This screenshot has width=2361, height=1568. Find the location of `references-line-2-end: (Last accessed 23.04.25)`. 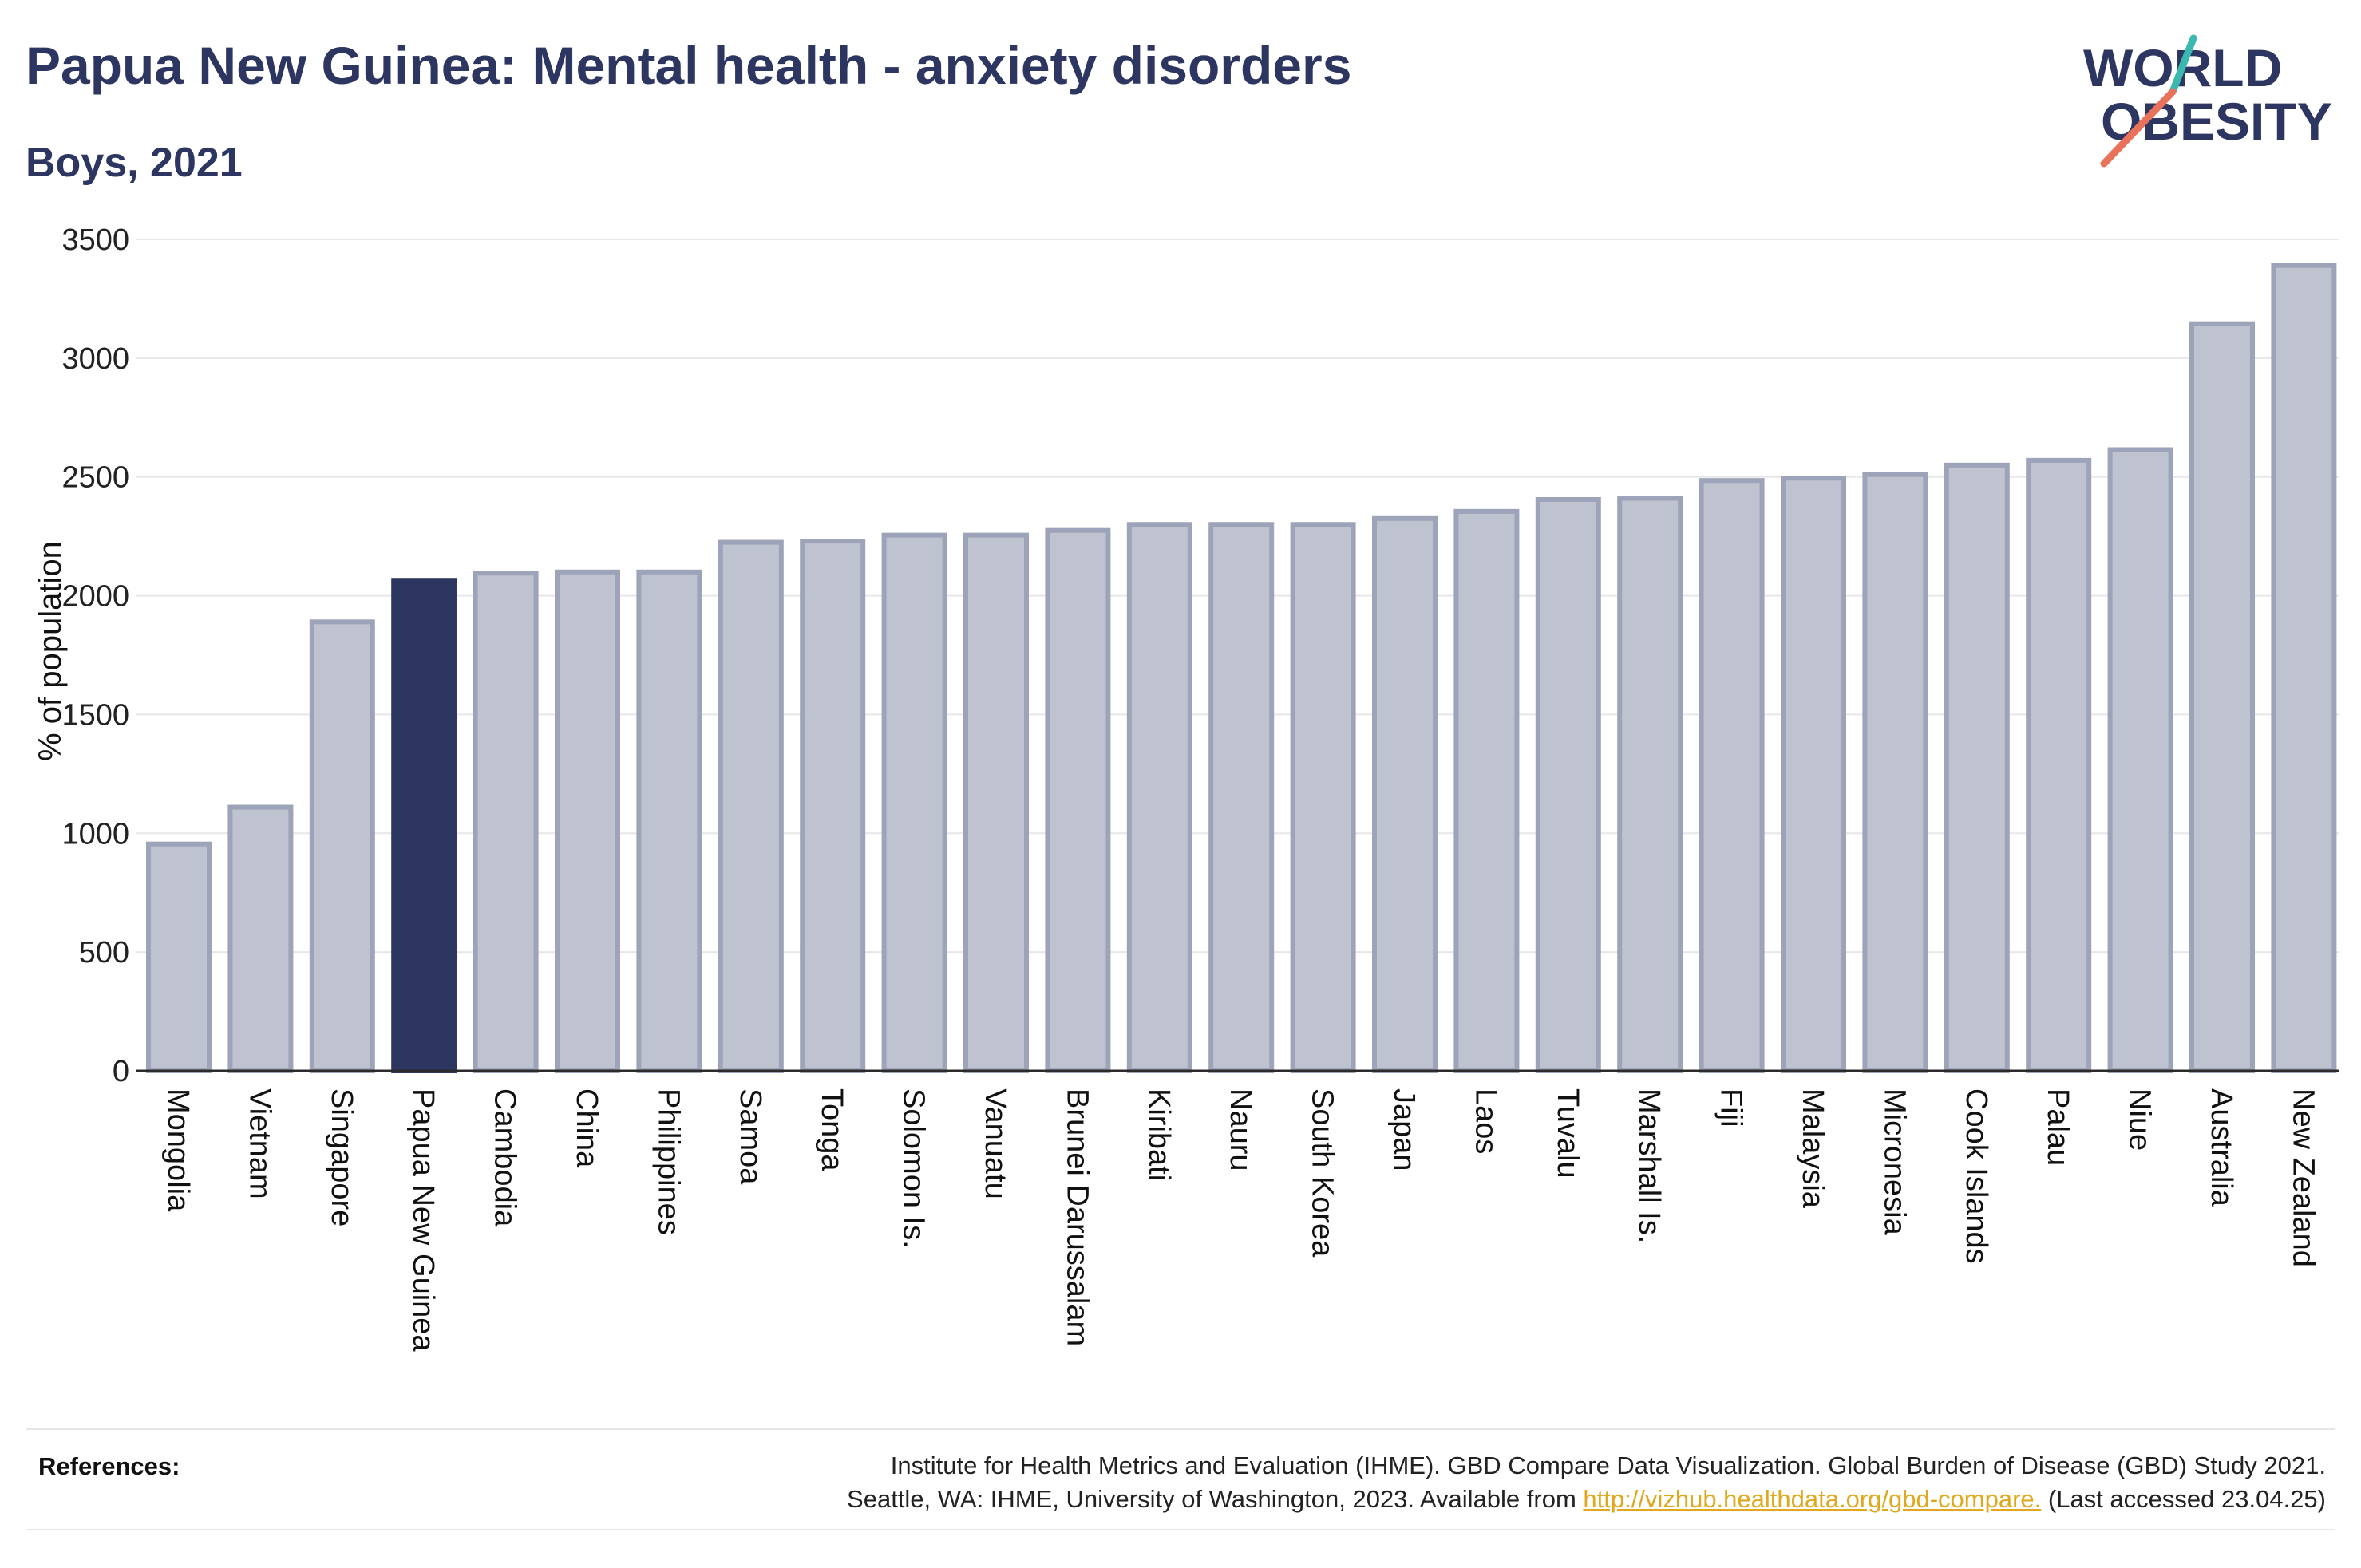

references-line-2-end: (Last accessed 23.04.25) is located at coordinates (2183, 1499).